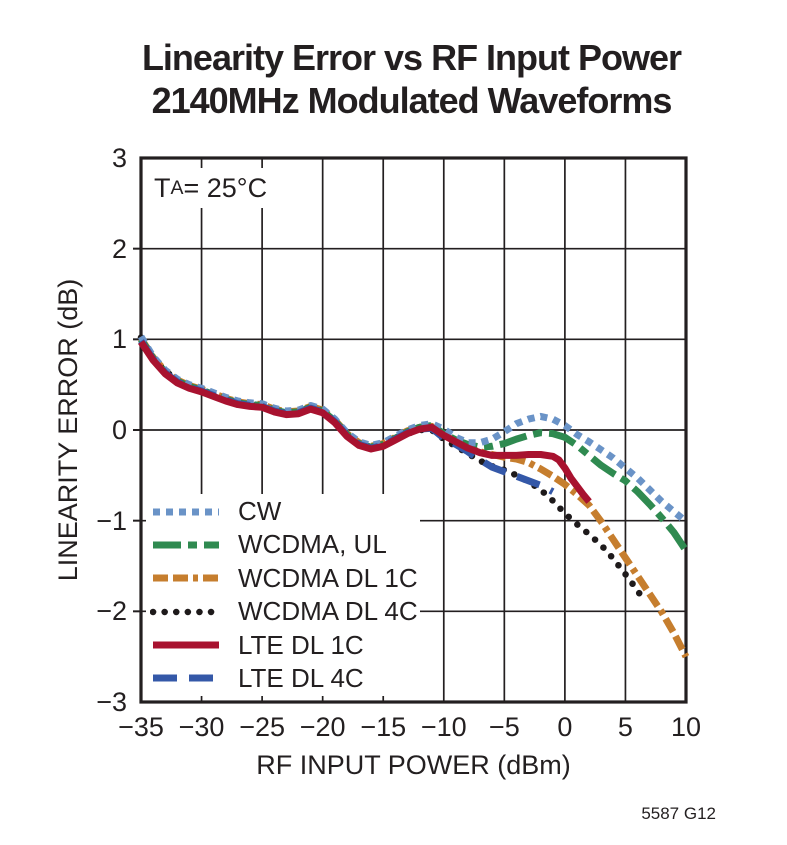 The image size is (787, 845). What do you see at coordinates (111, 520) in the screenshot?
I see `y-tick-label: −1` at bounding box center [111, 520].